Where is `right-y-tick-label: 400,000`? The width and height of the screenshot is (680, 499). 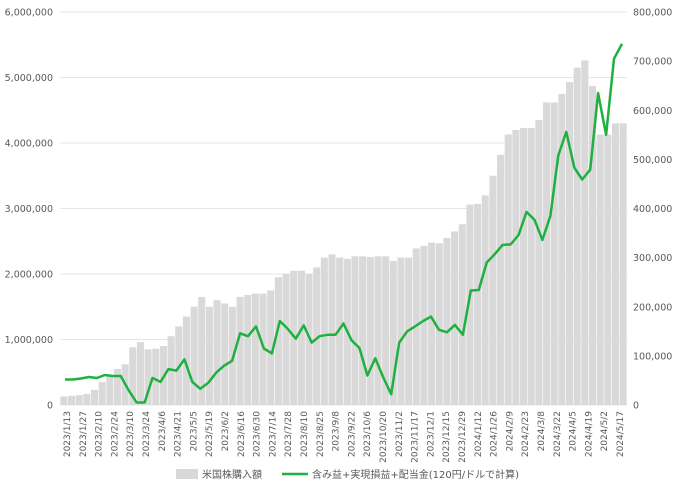 right-y-tick-label: 400,000 is located at coordinates (652, 209).